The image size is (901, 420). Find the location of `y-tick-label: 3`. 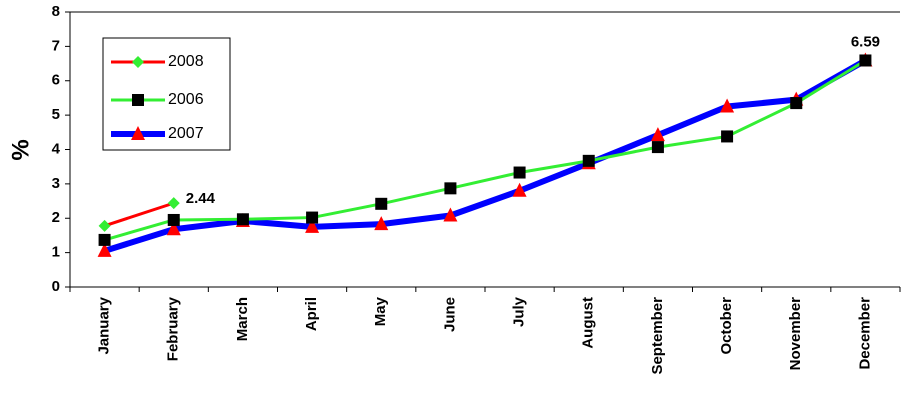

y-tick-label: 3 is located at coordinates (56, 183).